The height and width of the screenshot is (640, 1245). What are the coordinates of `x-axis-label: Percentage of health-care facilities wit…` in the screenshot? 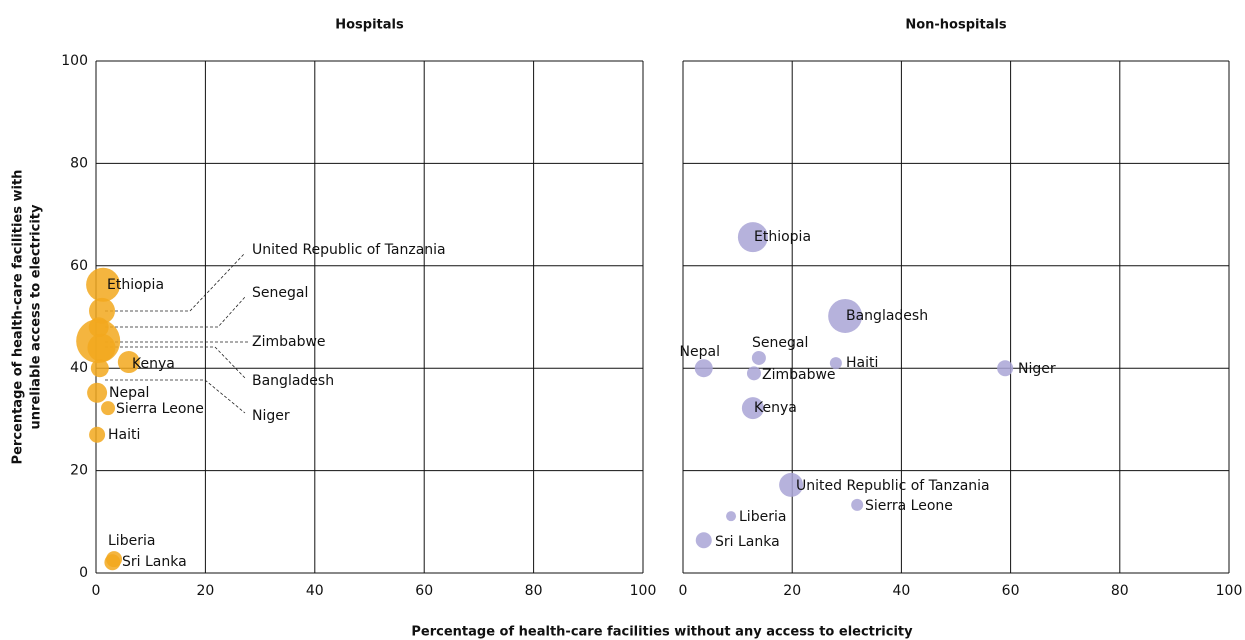 It's located at (662, 632).